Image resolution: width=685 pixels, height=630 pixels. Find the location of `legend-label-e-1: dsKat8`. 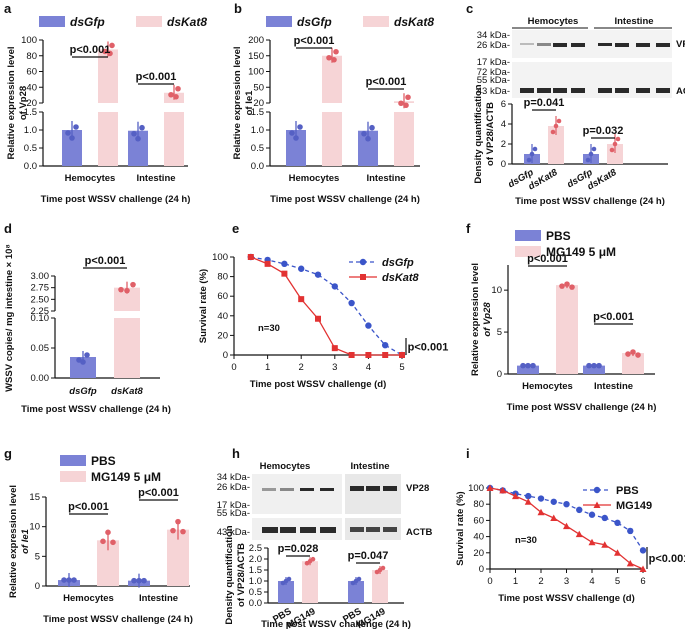

legend-label-e-1: dsKat8 is located at coordinates (401, 278).